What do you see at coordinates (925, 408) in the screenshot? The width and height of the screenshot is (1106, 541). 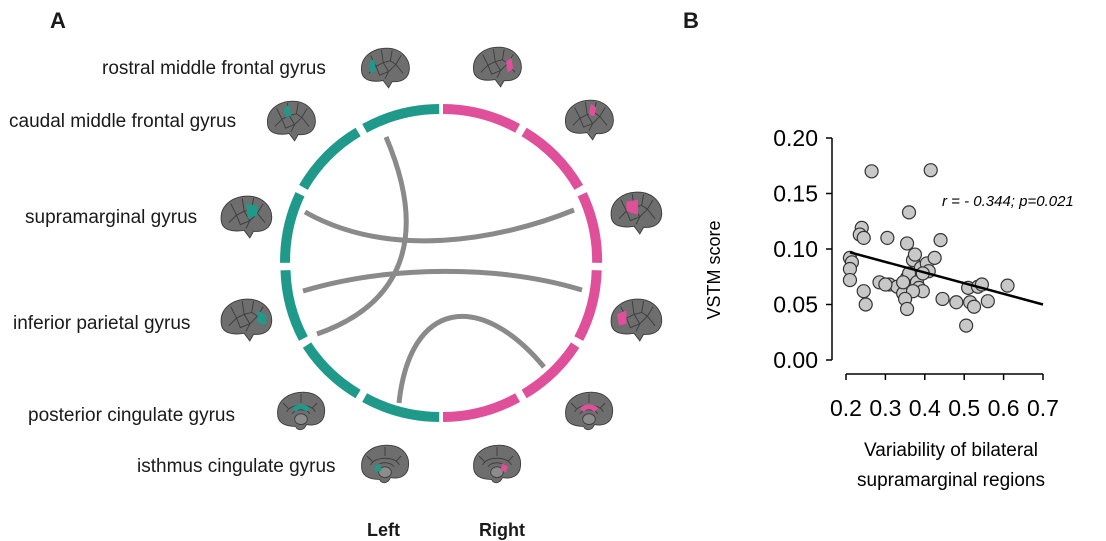 I see `x-tick-label: 0.4` at bounding box center [925, 408].